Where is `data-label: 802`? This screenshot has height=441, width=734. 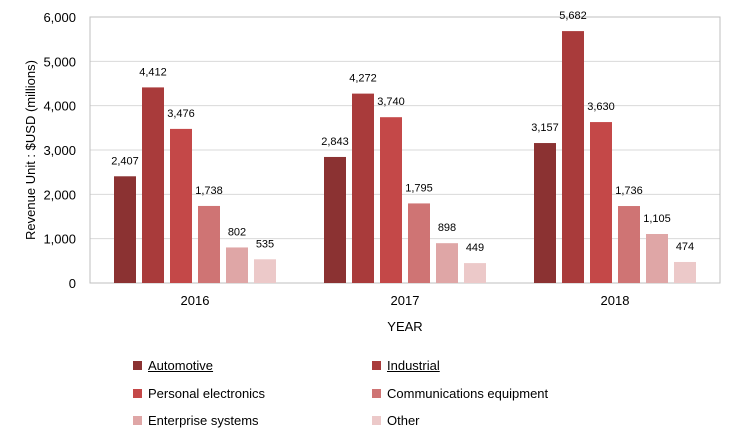 data-label: 802 is located at coordinates (237, 232).